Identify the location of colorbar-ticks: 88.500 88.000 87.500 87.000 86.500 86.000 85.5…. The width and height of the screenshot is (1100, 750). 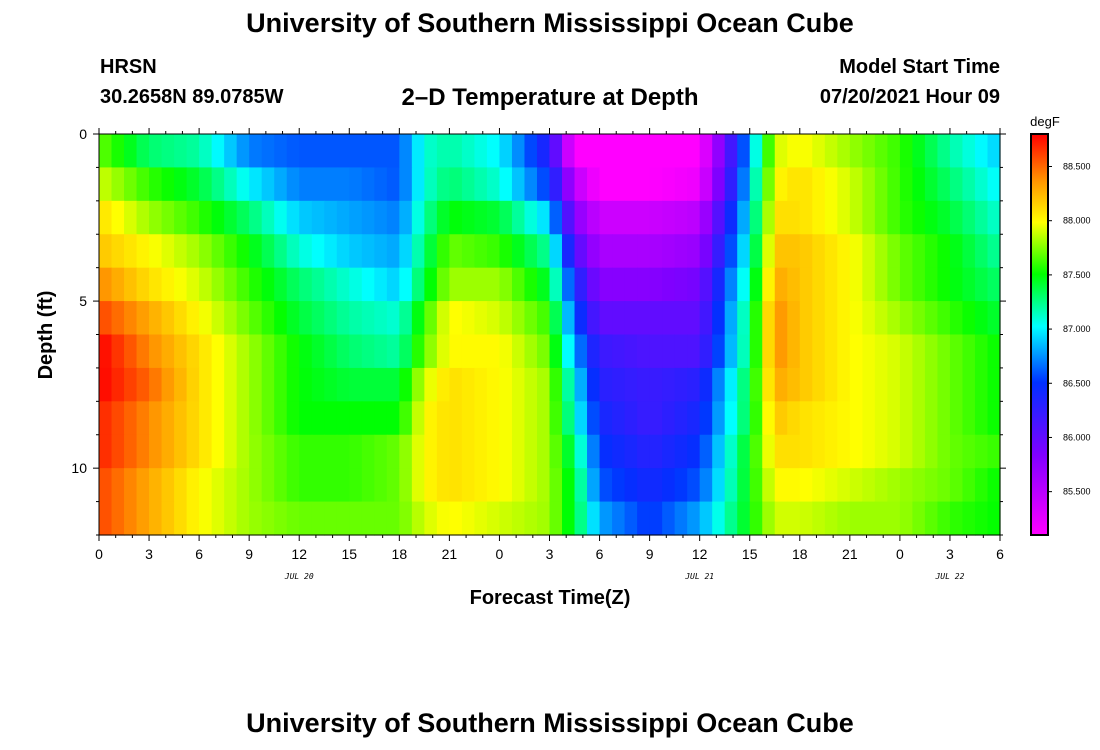
(1069, 329).